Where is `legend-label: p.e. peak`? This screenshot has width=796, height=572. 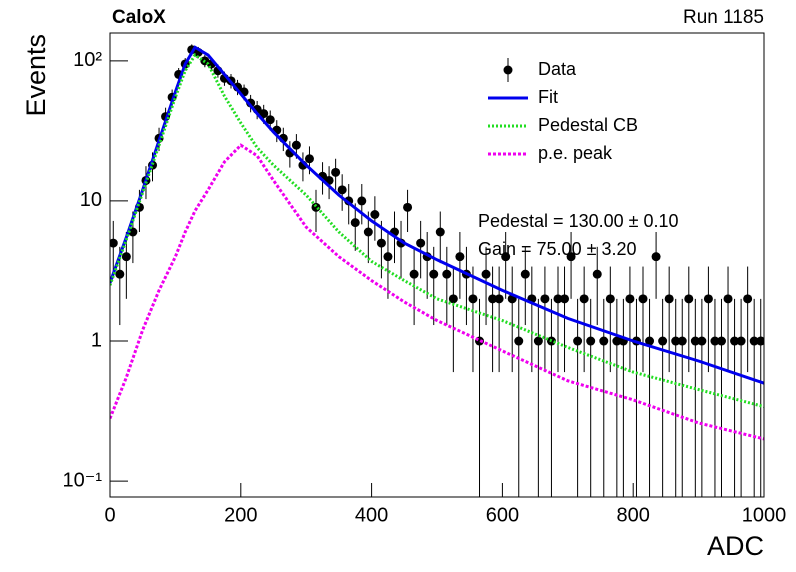
legend-label: p.e. peak is located at coordinates (575, 153).